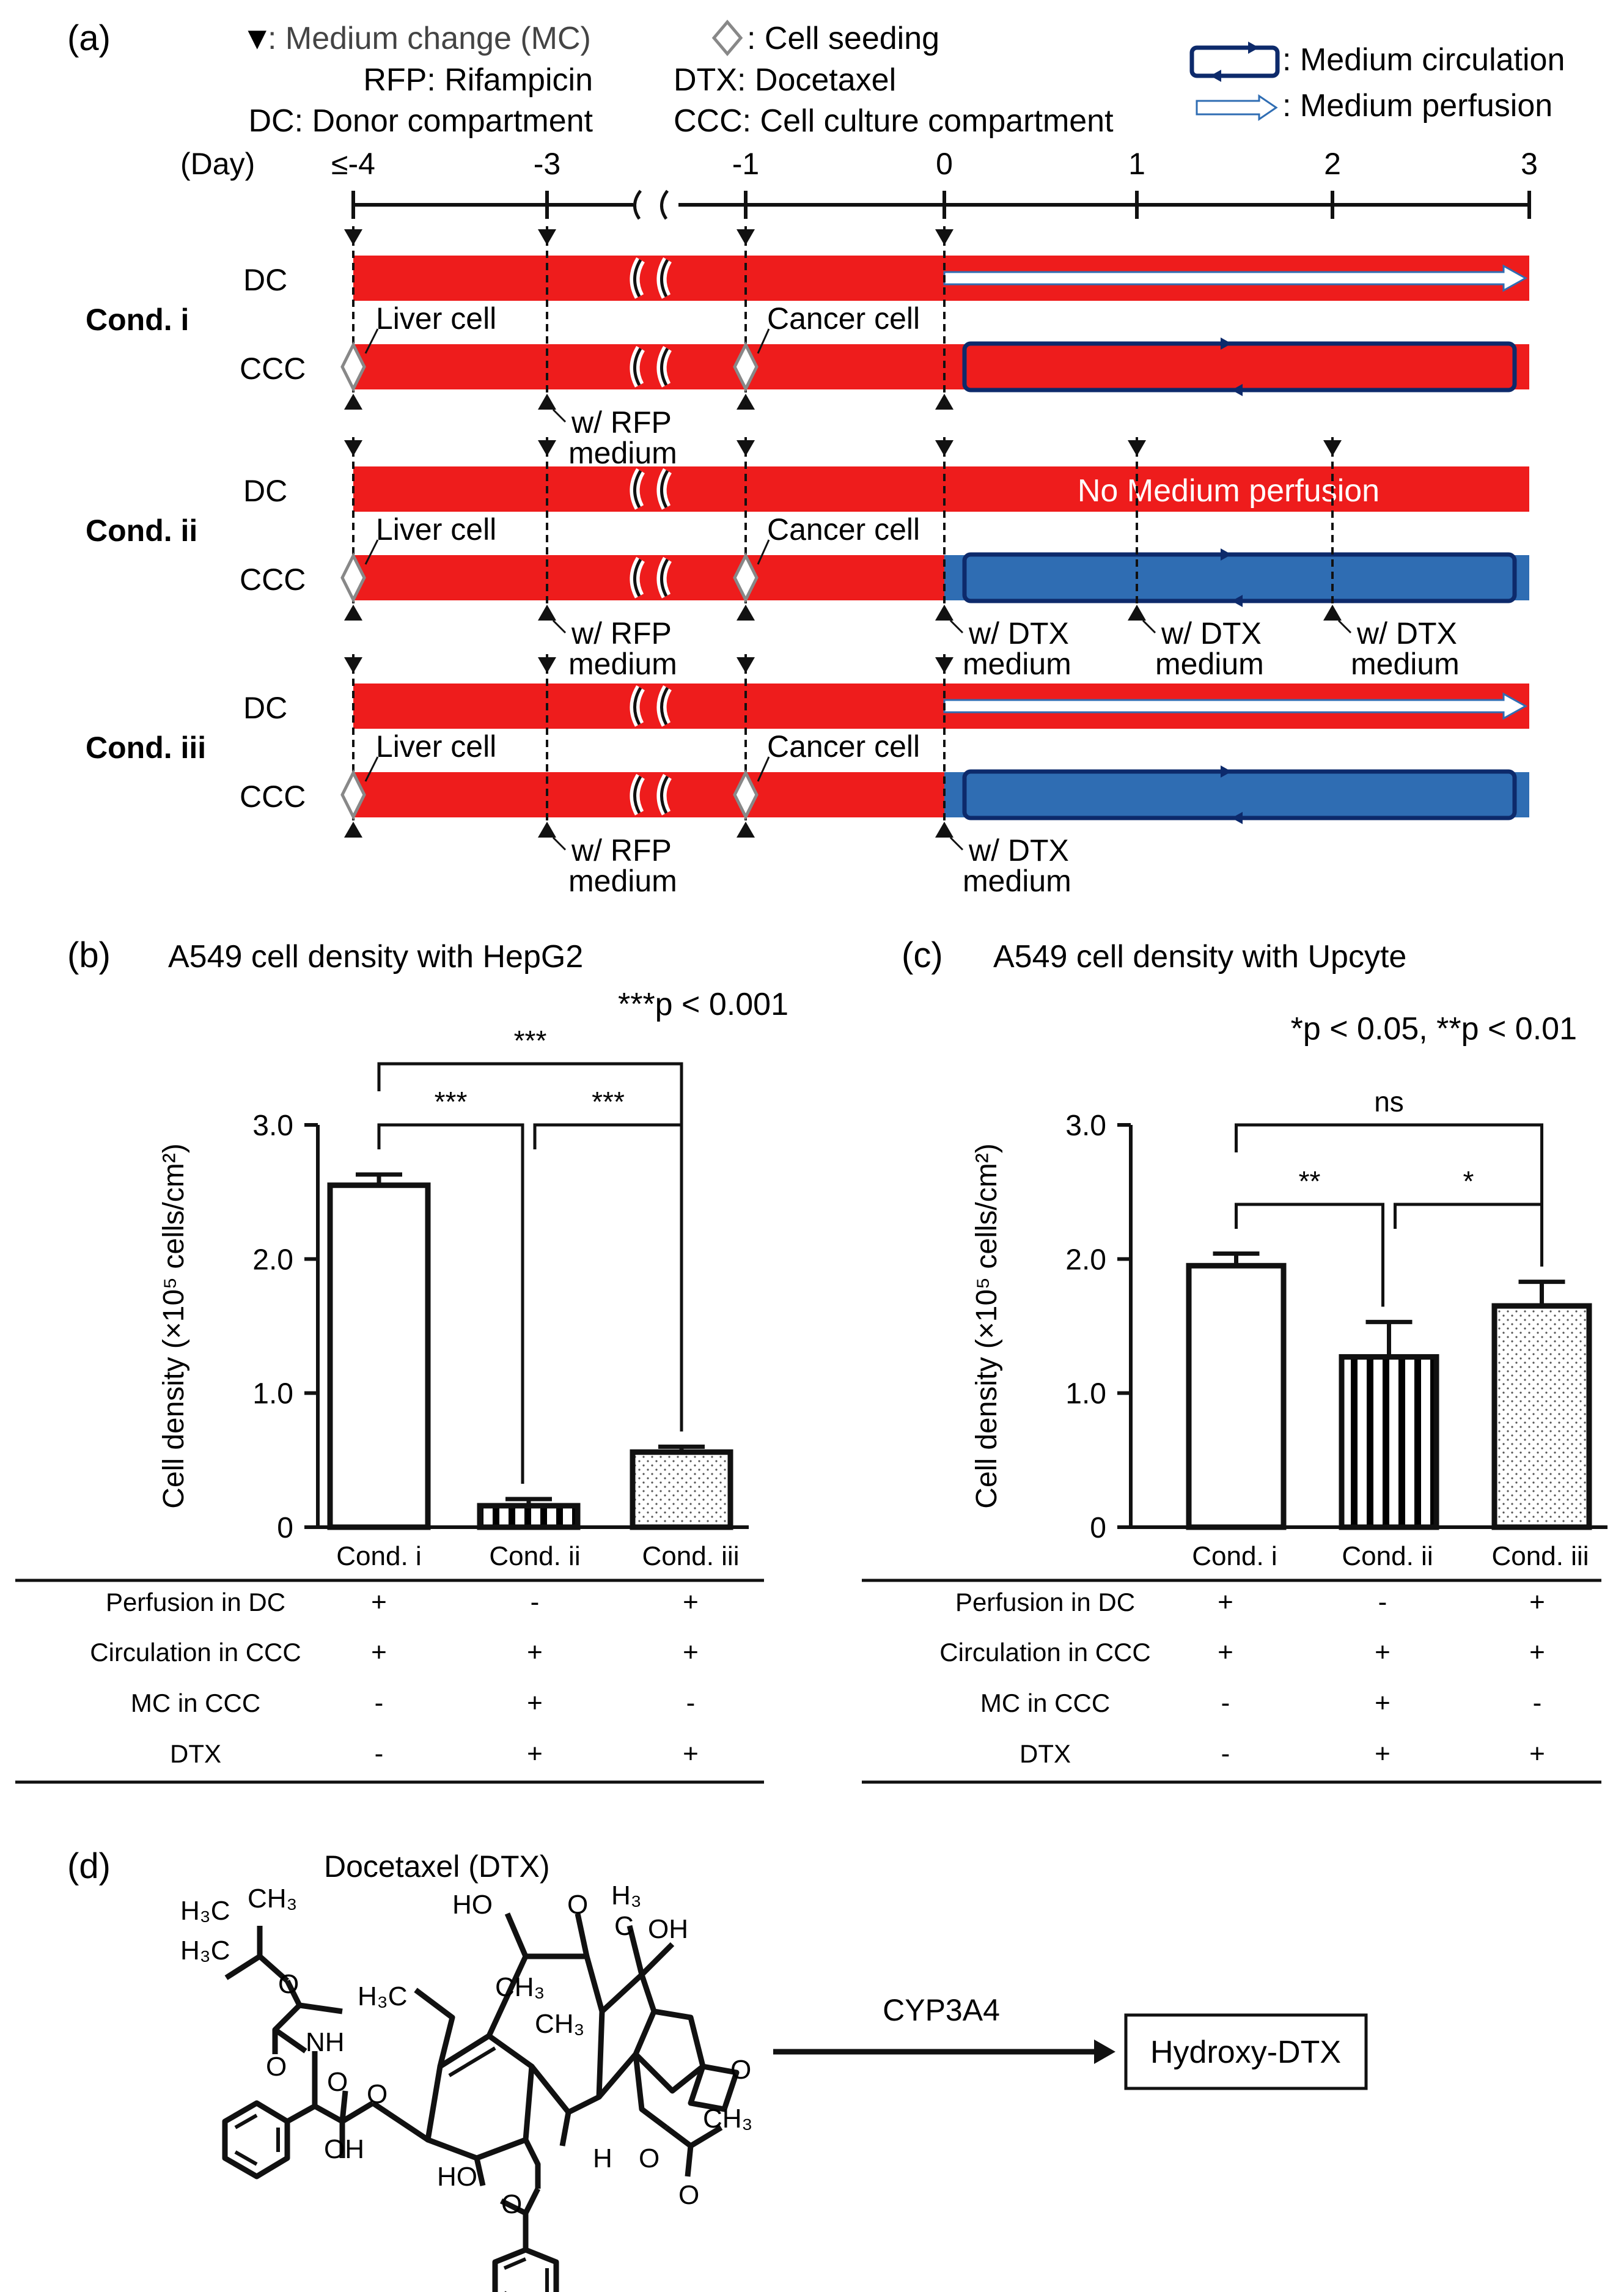 This screenshot has width=1624, height=2292. Describe the element at coordinates (437, 1867) in the screenshot. I see `molecule-name: Docetaxel (DTX)` at that location.